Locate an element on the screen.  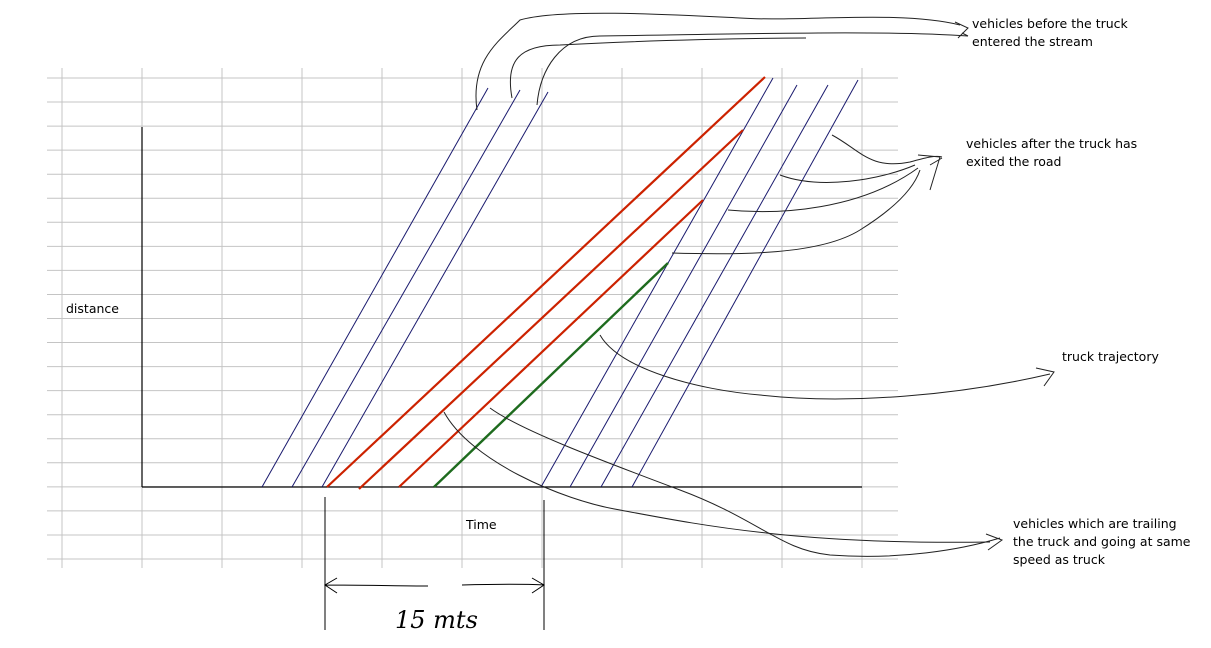
annotation-text: the truck and going at same is located at coordinates (1102, 541).